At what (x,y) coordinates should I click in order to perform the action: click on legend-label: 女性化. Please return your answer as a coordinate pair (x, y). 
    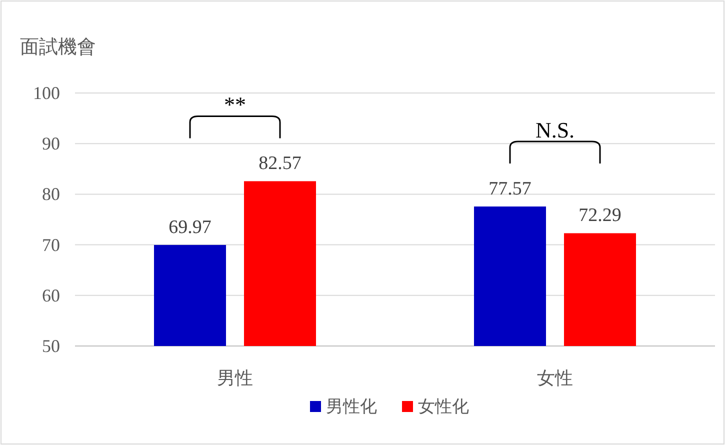
    Looking at the image, I should click on (443, 406).